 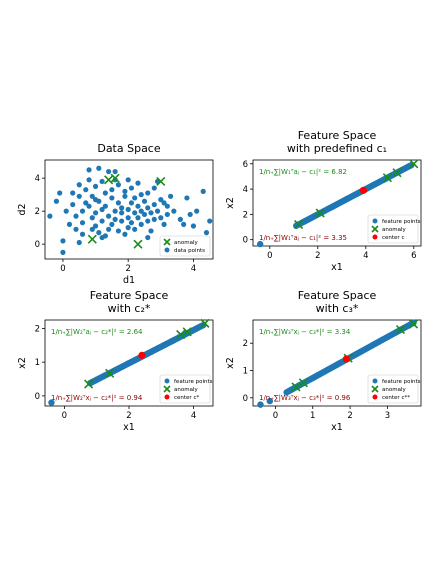 I want to click on metric-annotation: 1/n₊∑|W₃ᵀxⱼ − c₃*|² = 3.34, so click(x=305, y=332).